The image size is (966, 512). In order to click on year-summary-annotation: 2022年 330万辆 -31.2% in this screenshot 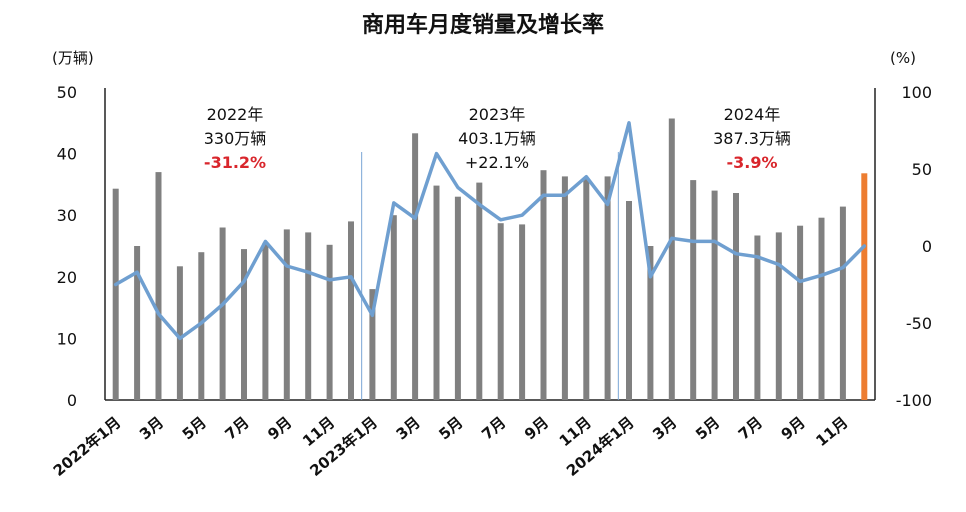, I will do `click(235, 138)`.